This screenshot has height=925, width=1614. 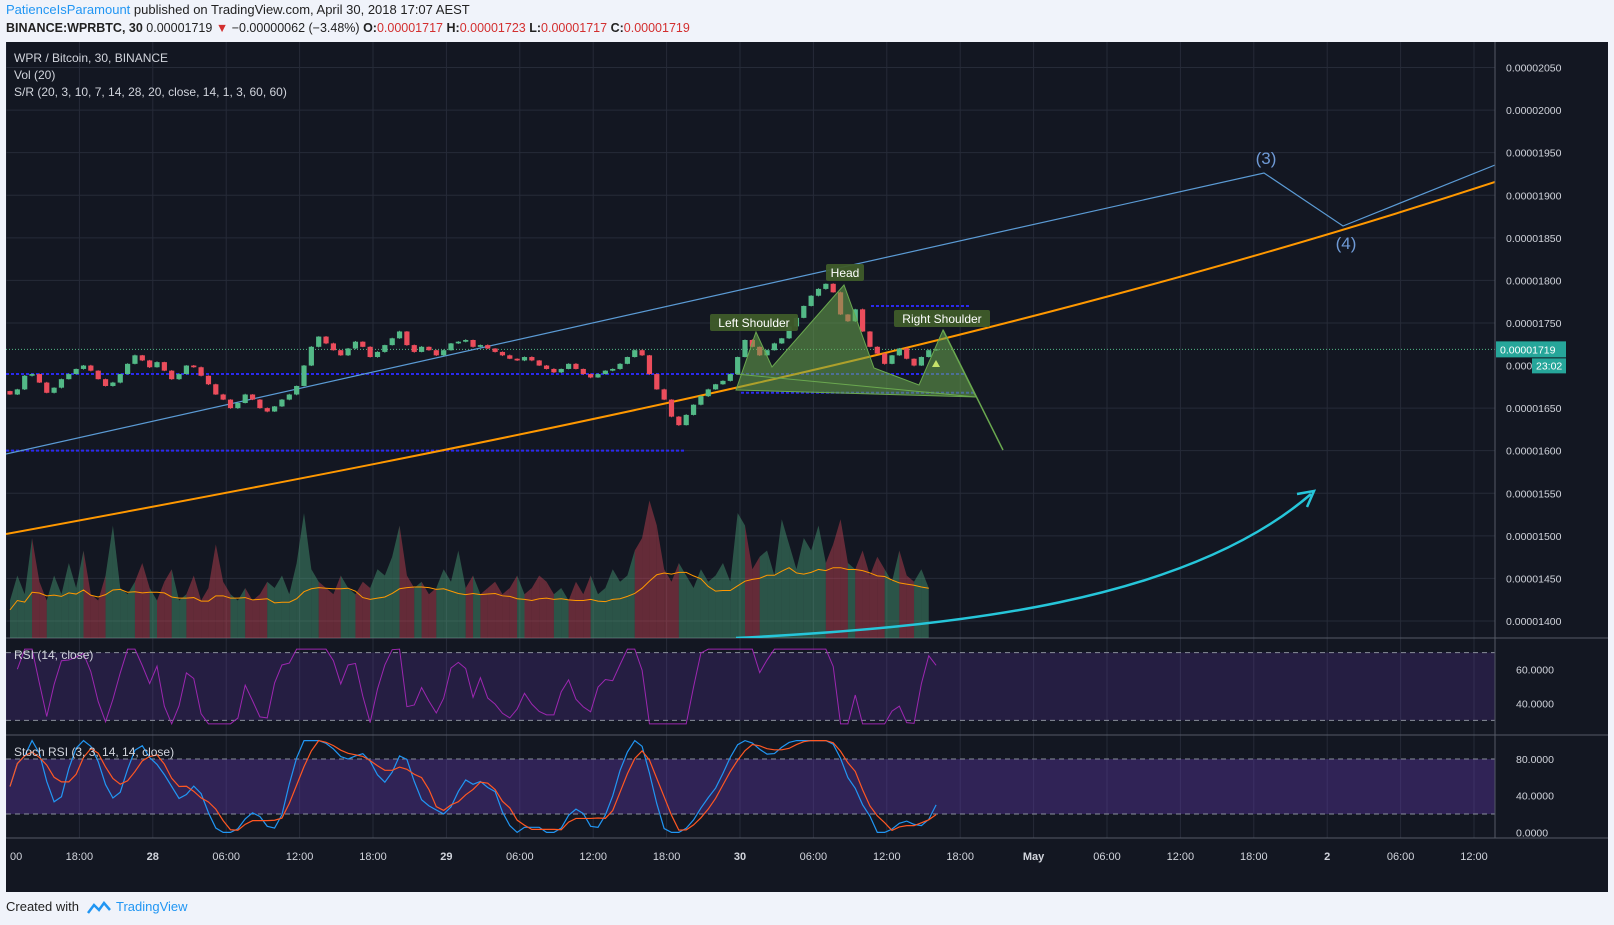 I want to click on price-tick-label: 0.00001500, so click(x=1534, y=537).